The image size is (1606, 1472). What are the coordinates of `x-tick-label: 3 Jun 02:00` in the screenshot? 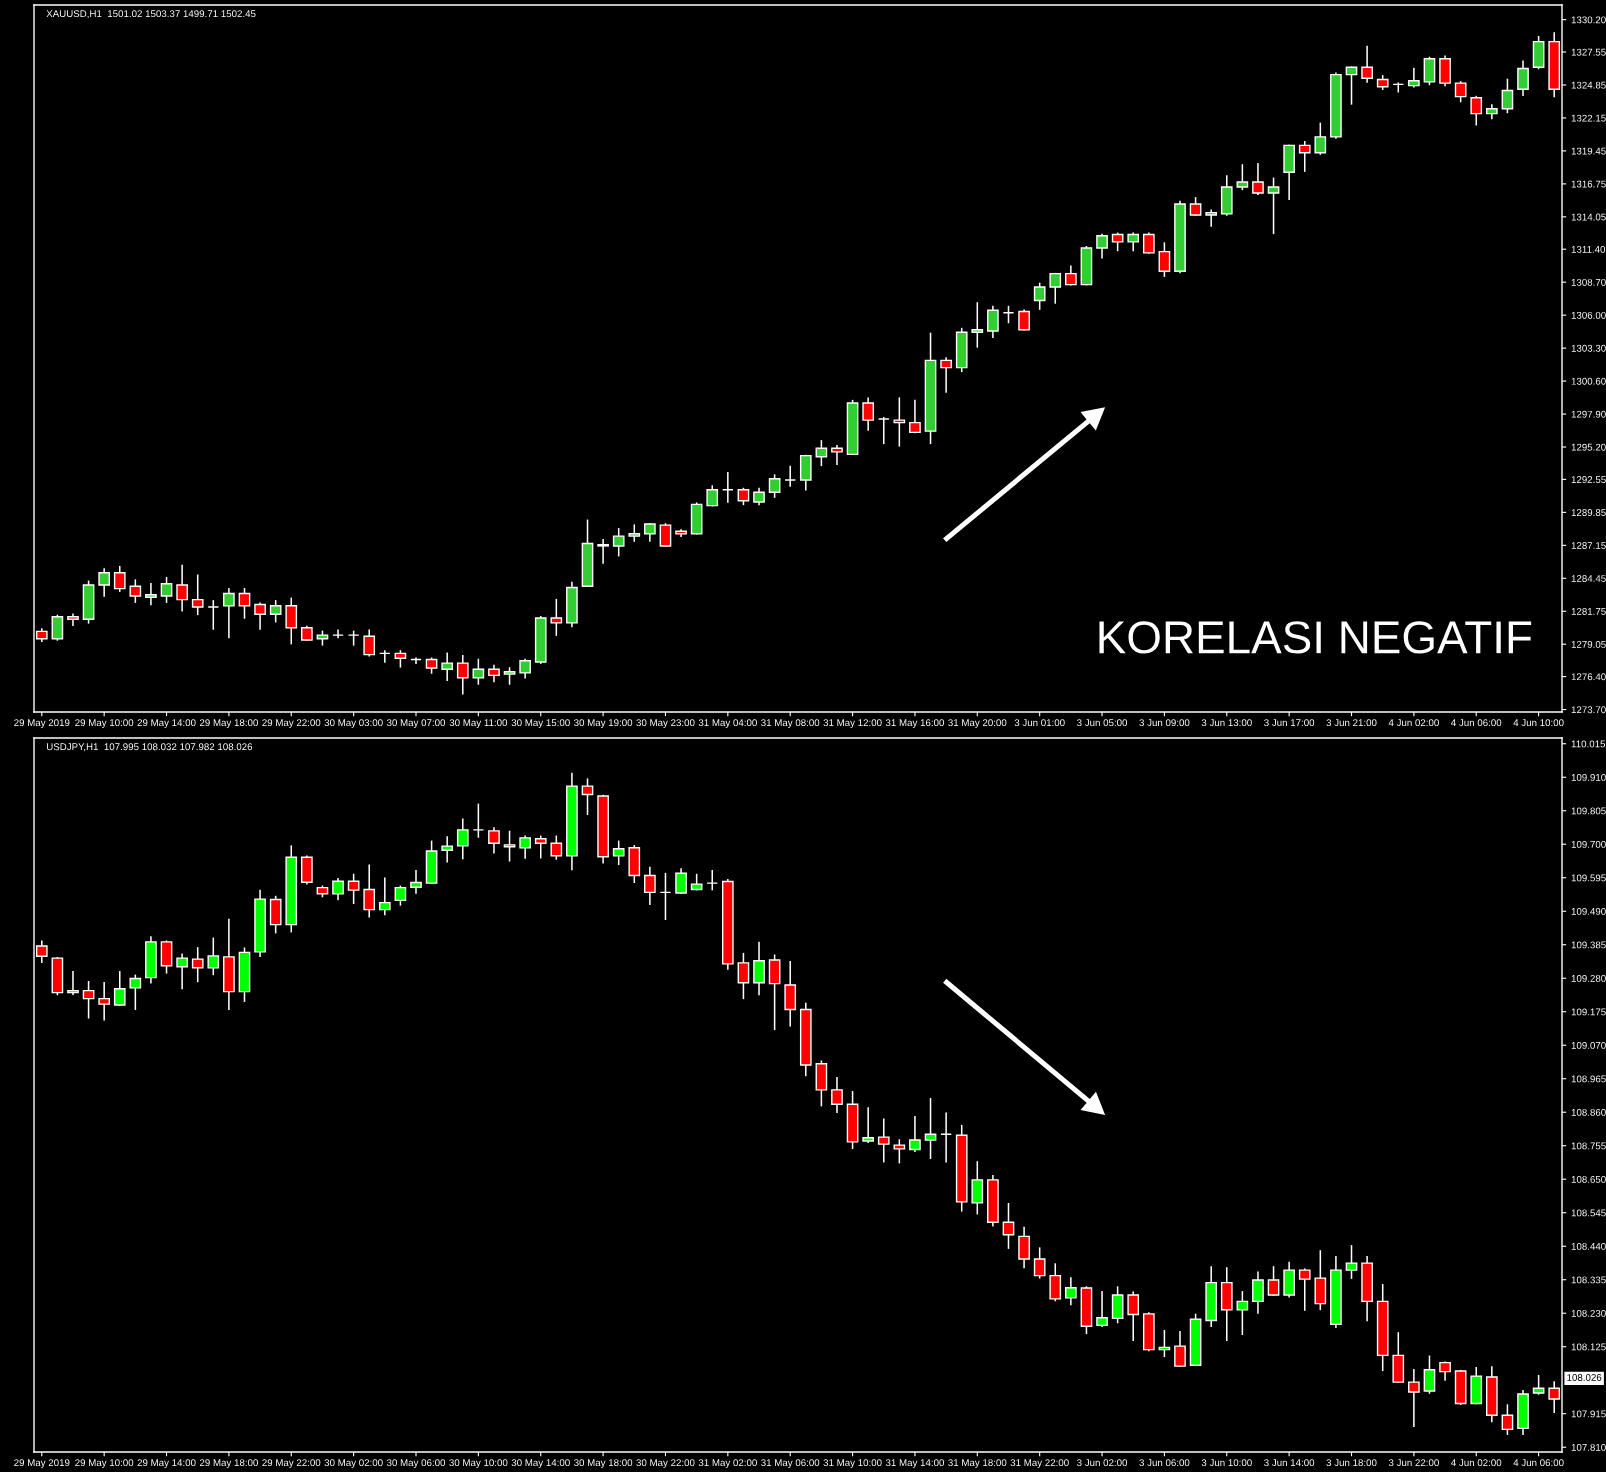 It's located at (1102, 1463).